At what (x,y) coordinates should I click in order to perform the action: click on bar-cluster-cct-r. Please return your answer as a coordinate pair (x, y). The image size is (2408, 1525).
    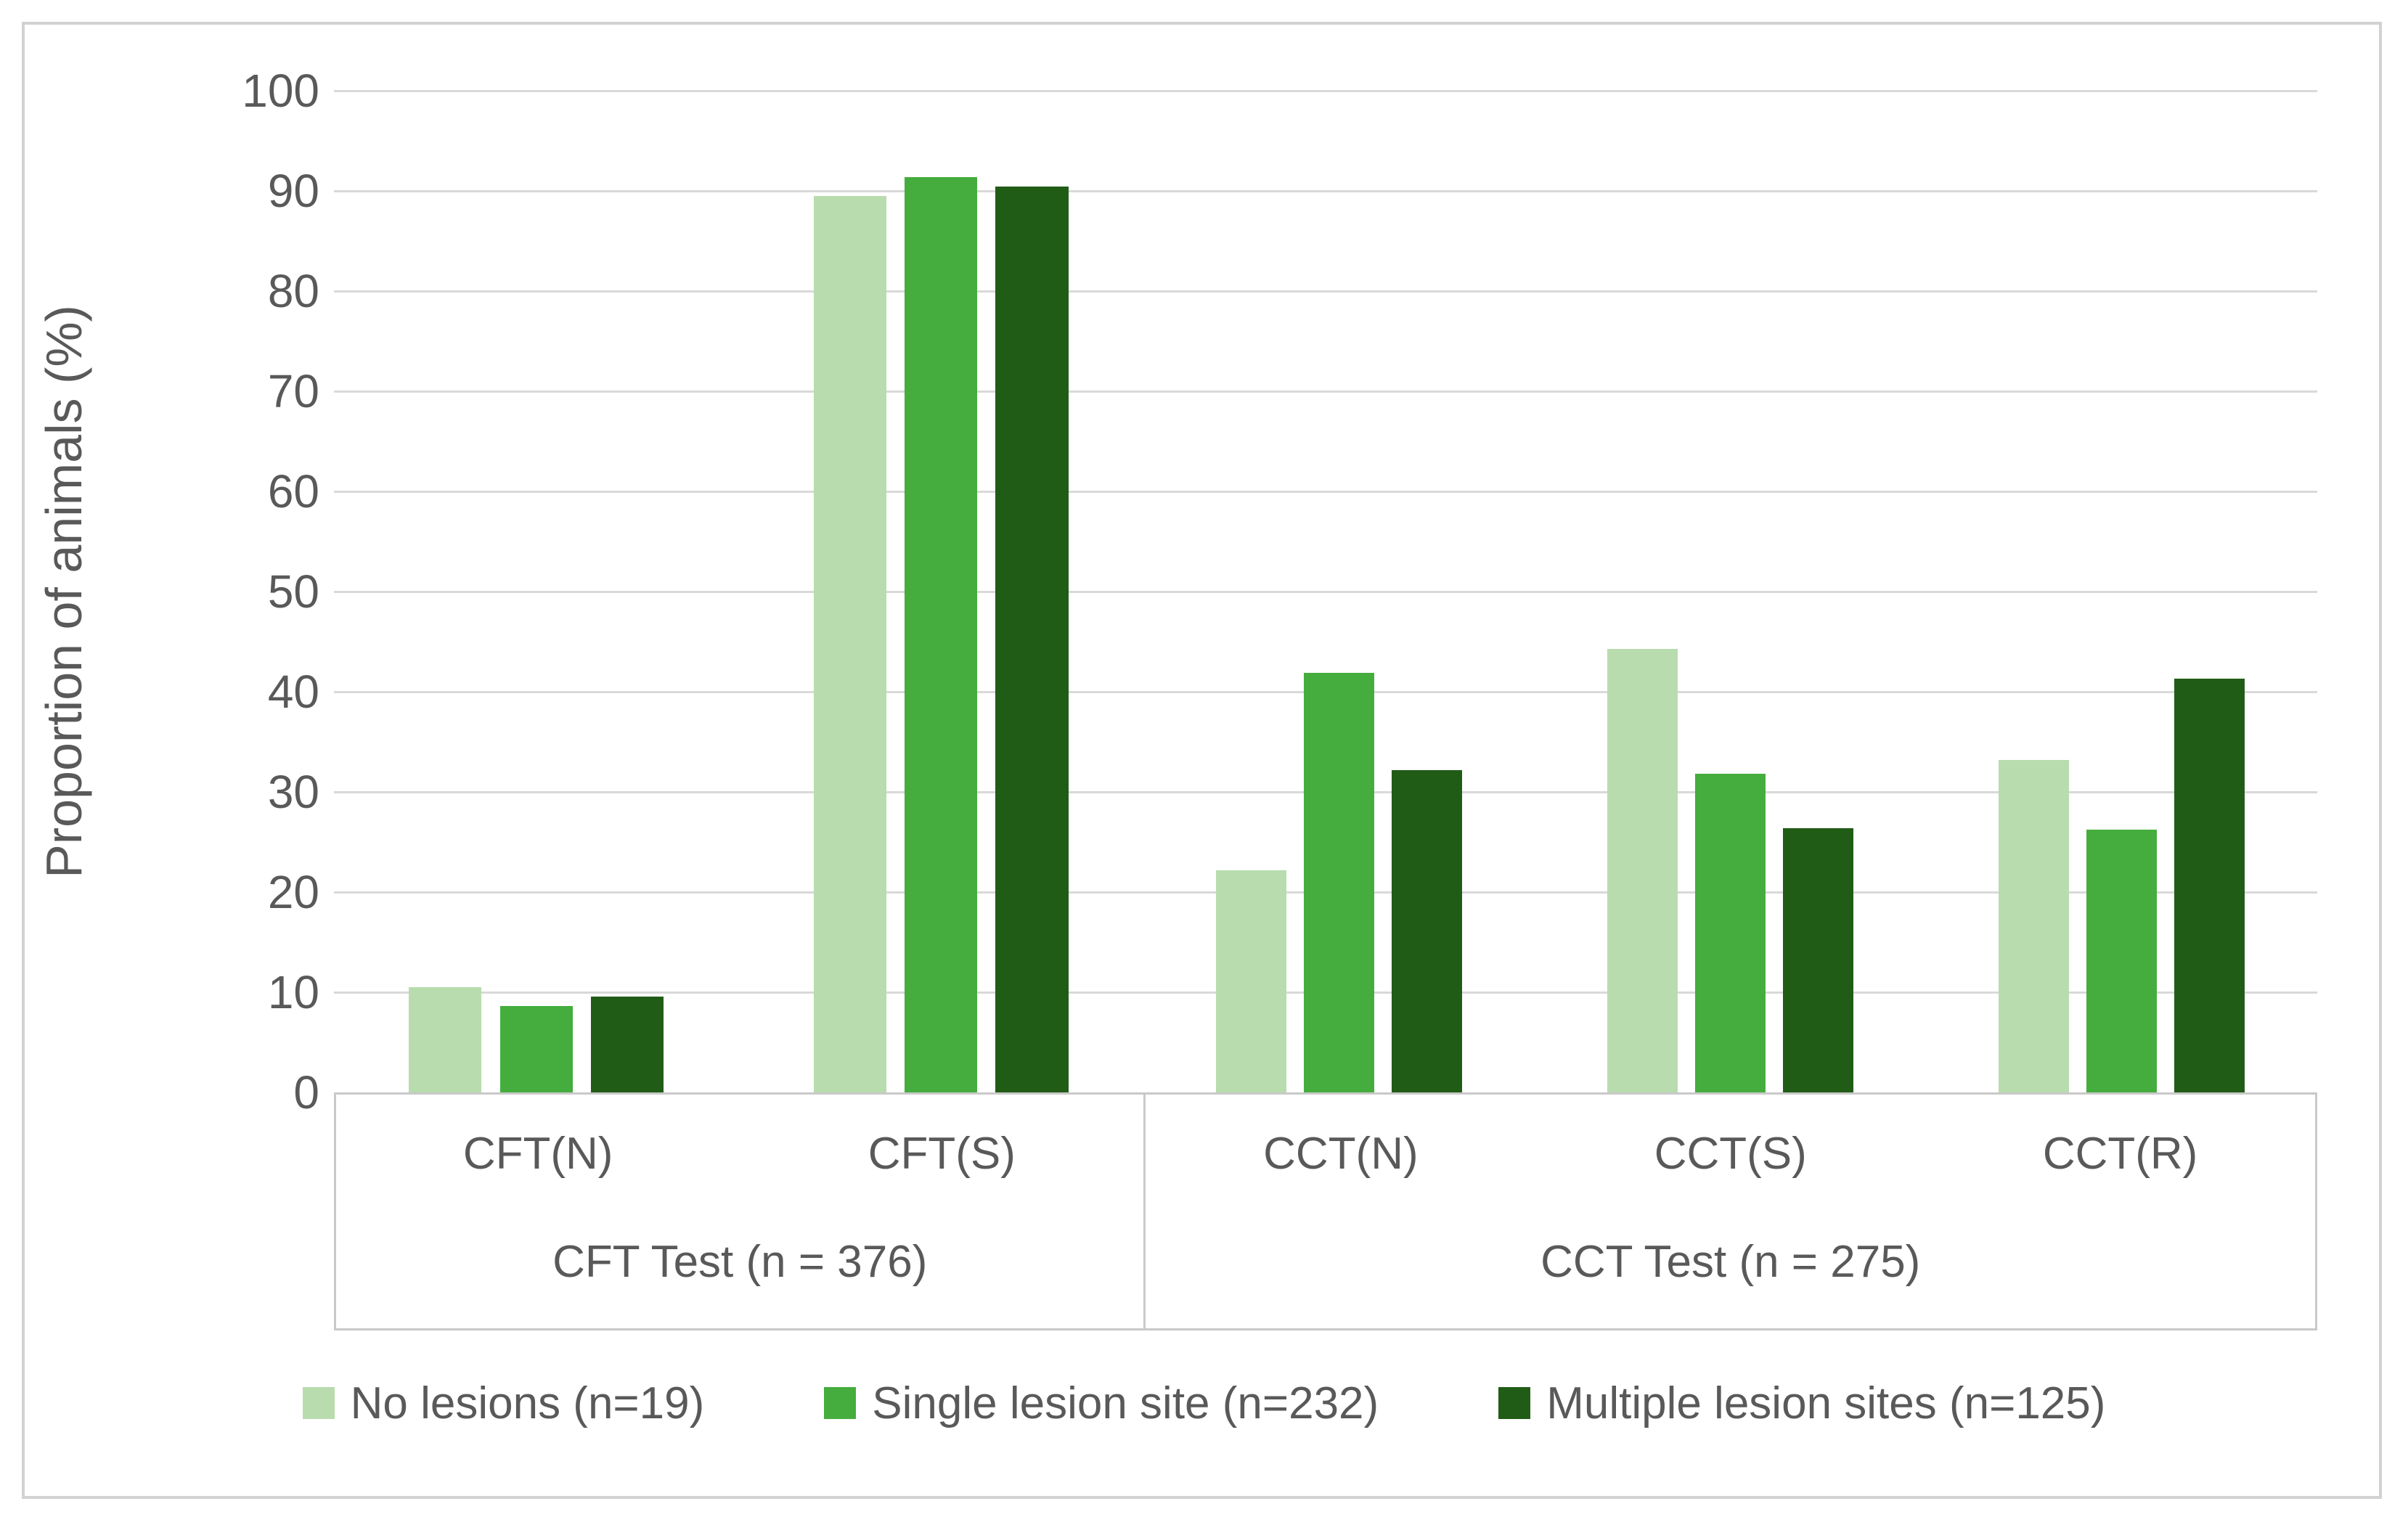
    Looking at the image, I should click on (2121, 591).